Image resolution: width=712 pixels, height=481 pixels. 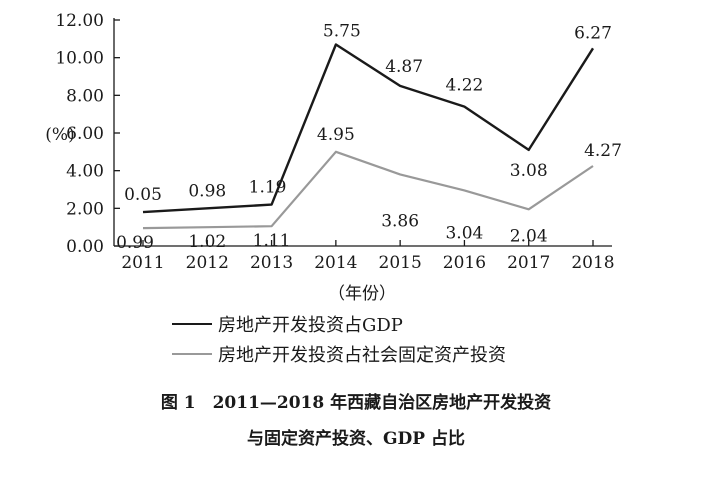 What do you see at coordinates (336, 135) in the screenshot?
I see `data-label-fixed-asset: 4.95` at bounding box center [336, 135].